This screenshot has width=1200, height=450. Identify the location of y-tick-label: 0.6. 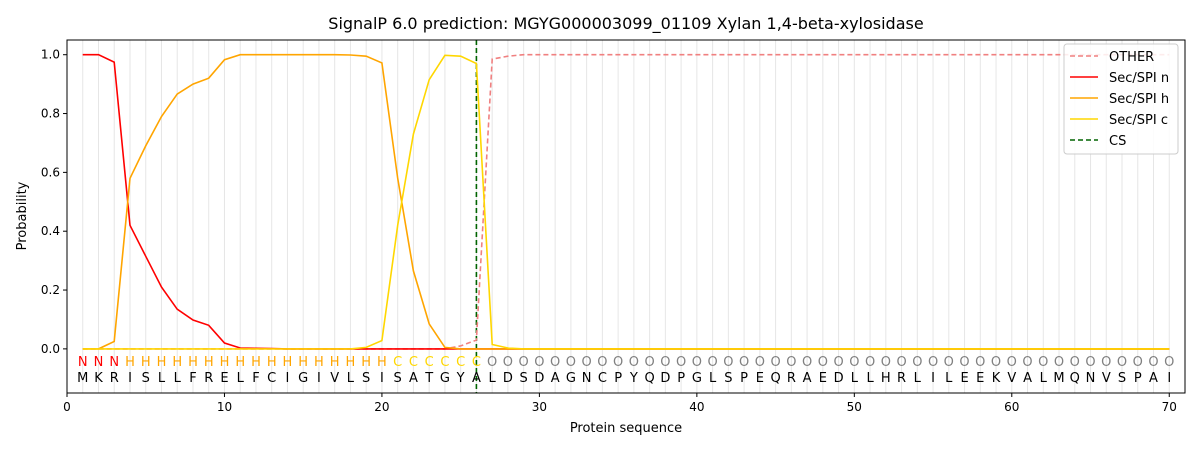
(50, 172).